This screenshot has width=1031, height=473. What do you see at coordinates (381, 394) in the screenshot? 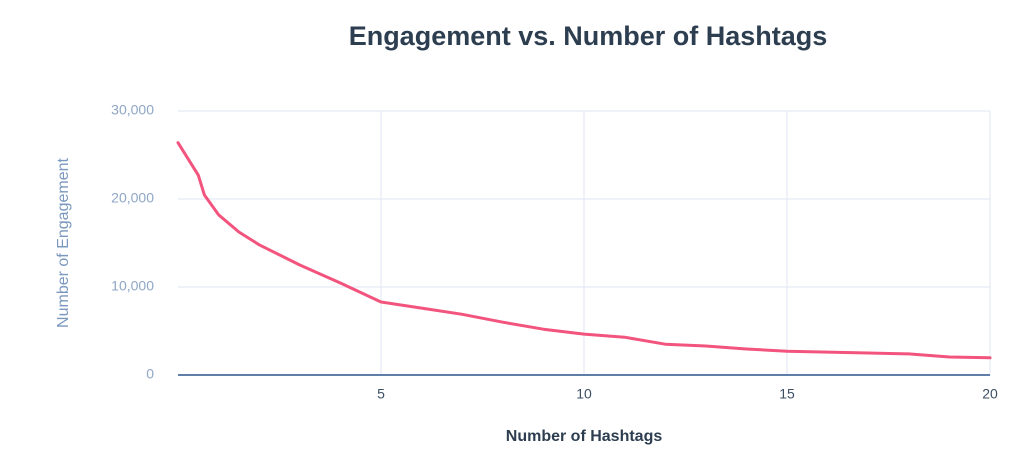
I see `x-tick-label: 5` at bounding box center [381, 394].